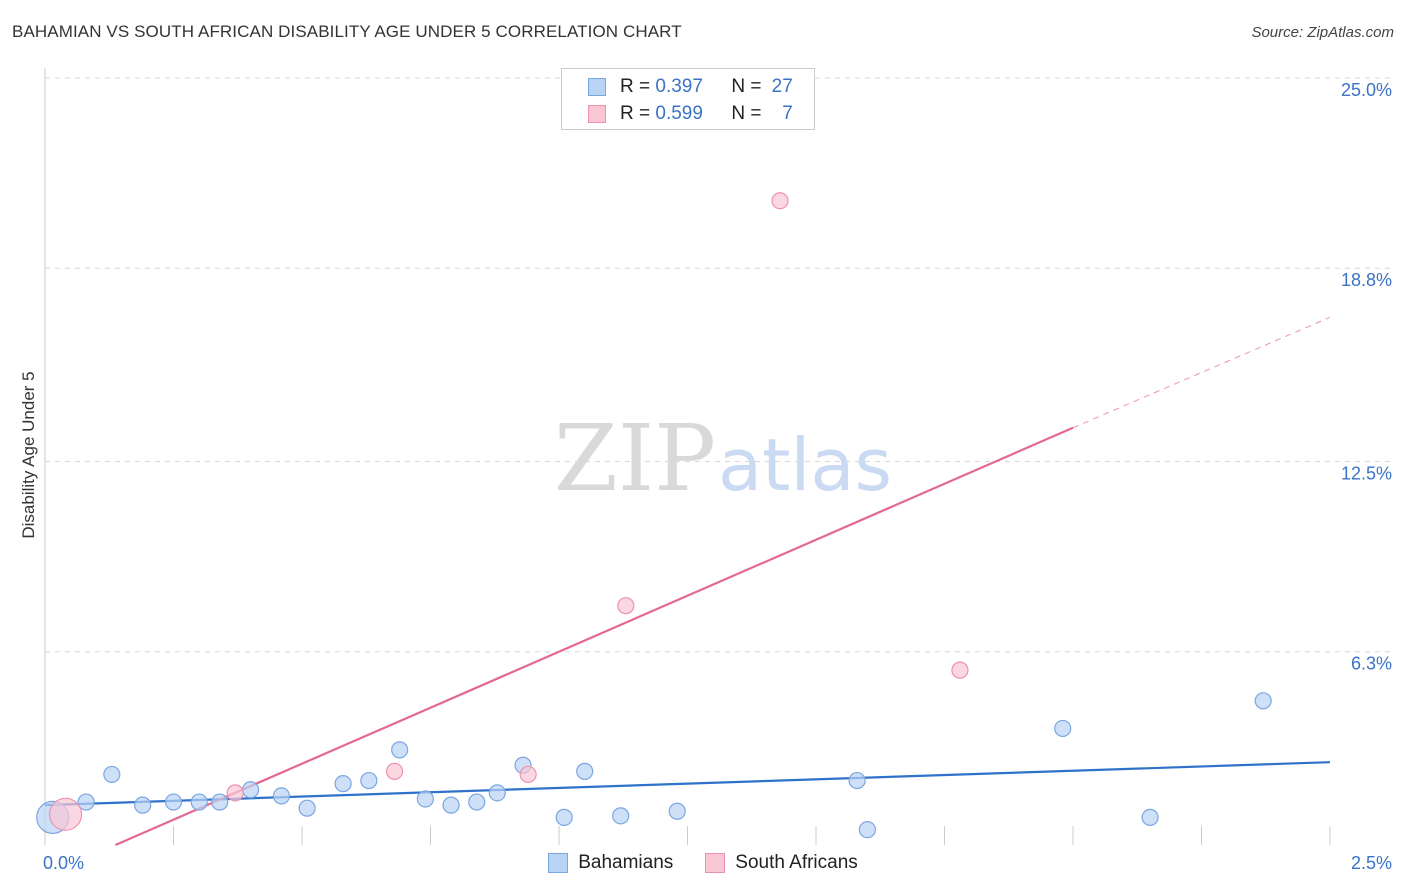 Image resolution: width=1406 pixels, height=892 pixels. I want to click on legend-row-bahamians: R = 0.397 N = 27, so click(690, 87).